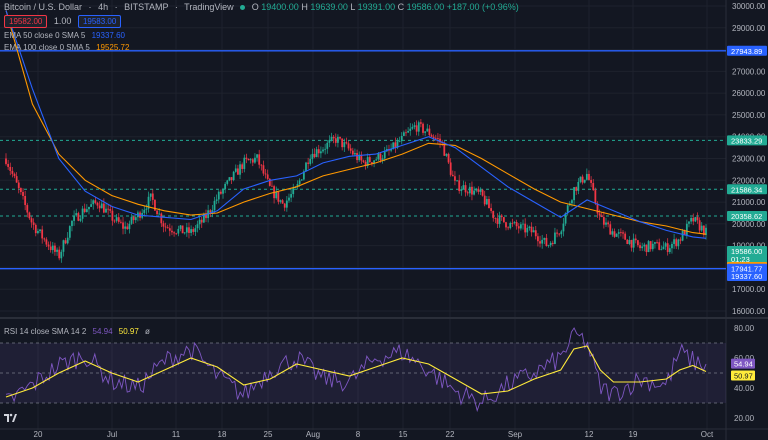  Describe the element at coordinates (740, 259) in the screenshot. I see `price-level-label: 01:23` at that location.